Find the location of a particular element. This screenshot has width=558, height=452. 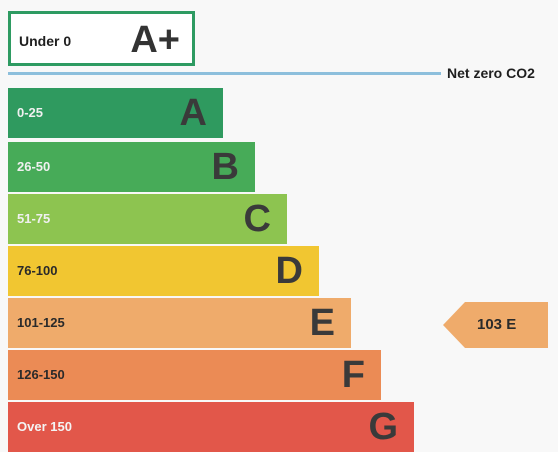

band-a: 0-25 A is located at coordinates (115, 113).